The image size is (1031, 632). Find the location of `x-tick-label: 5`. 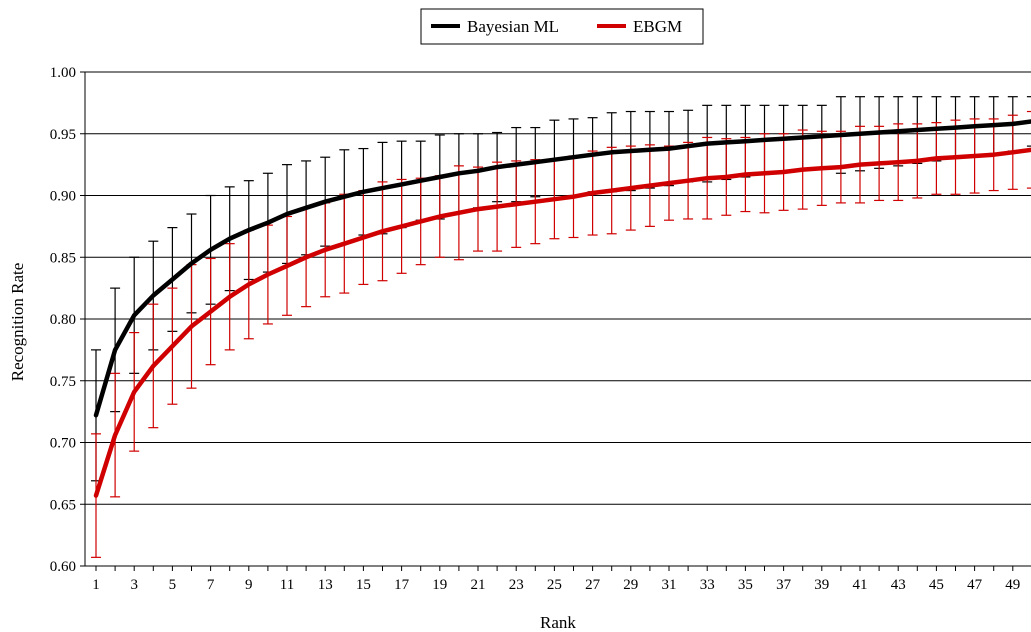

x-tick-label: 5 is located at coordinates (173, 585).